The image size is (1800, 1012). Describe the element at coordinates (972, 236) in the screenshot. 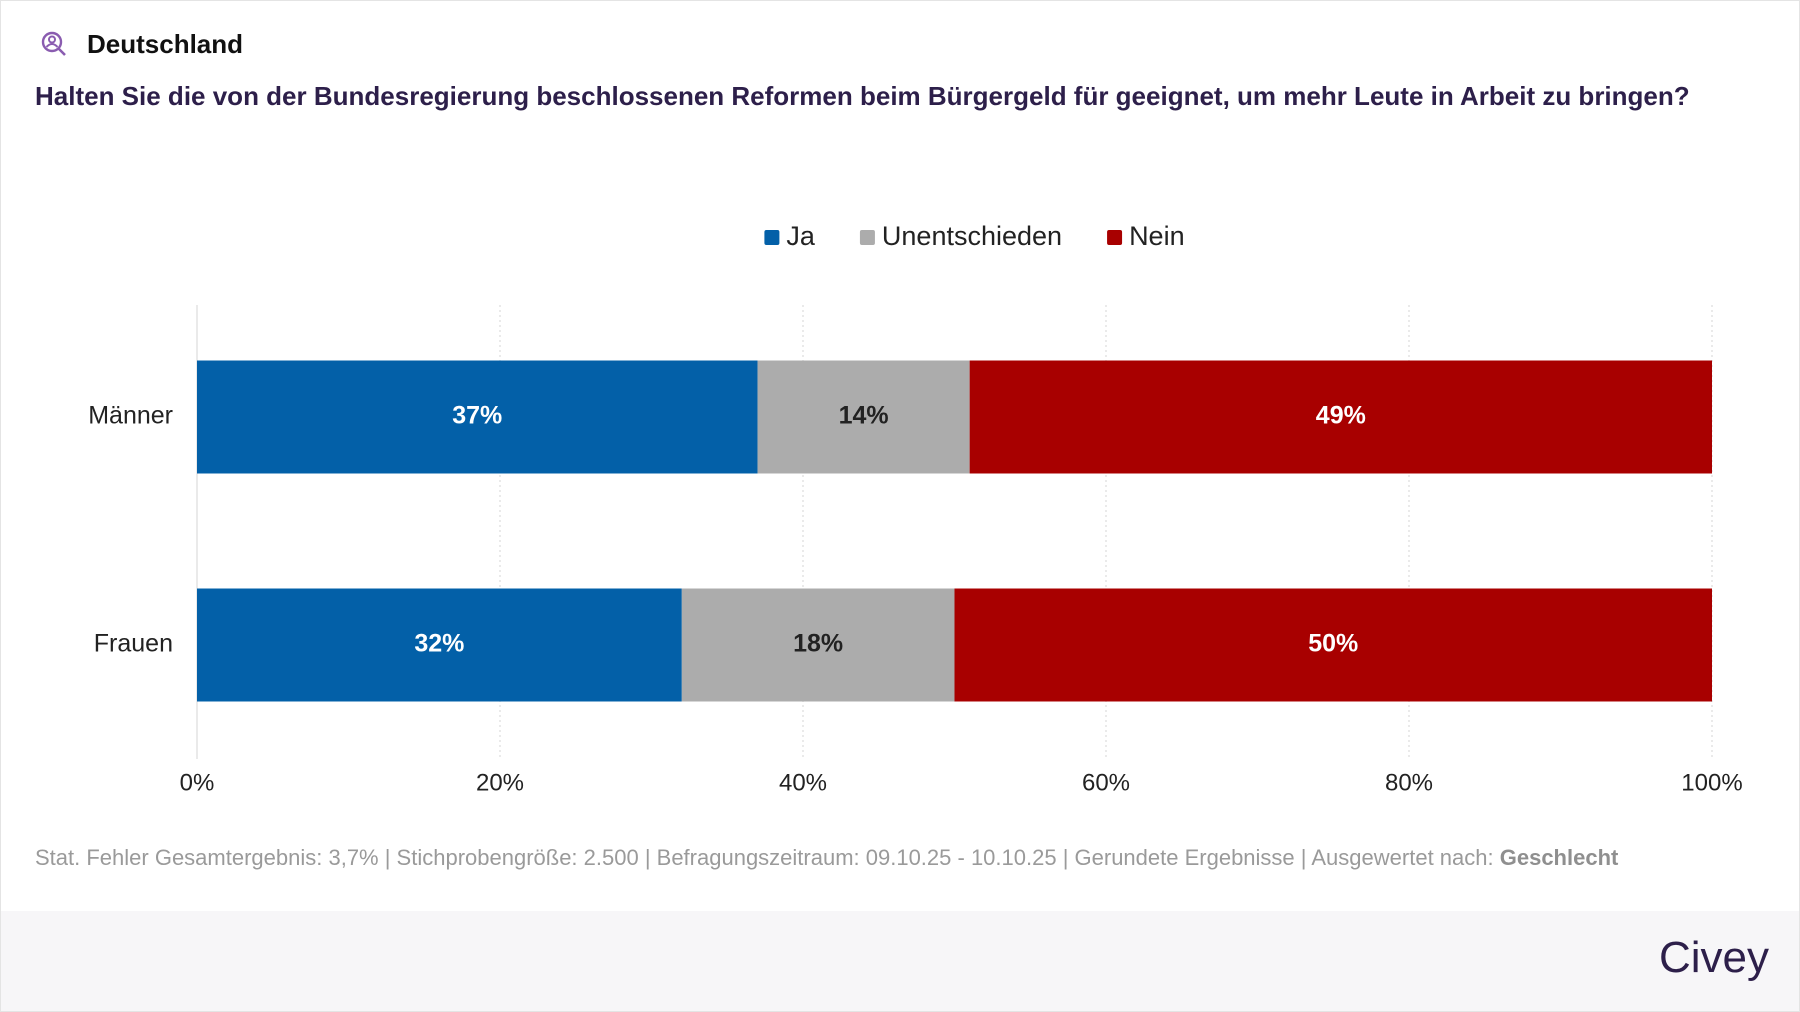

I see `legend-label: Unentschieden` at that location.